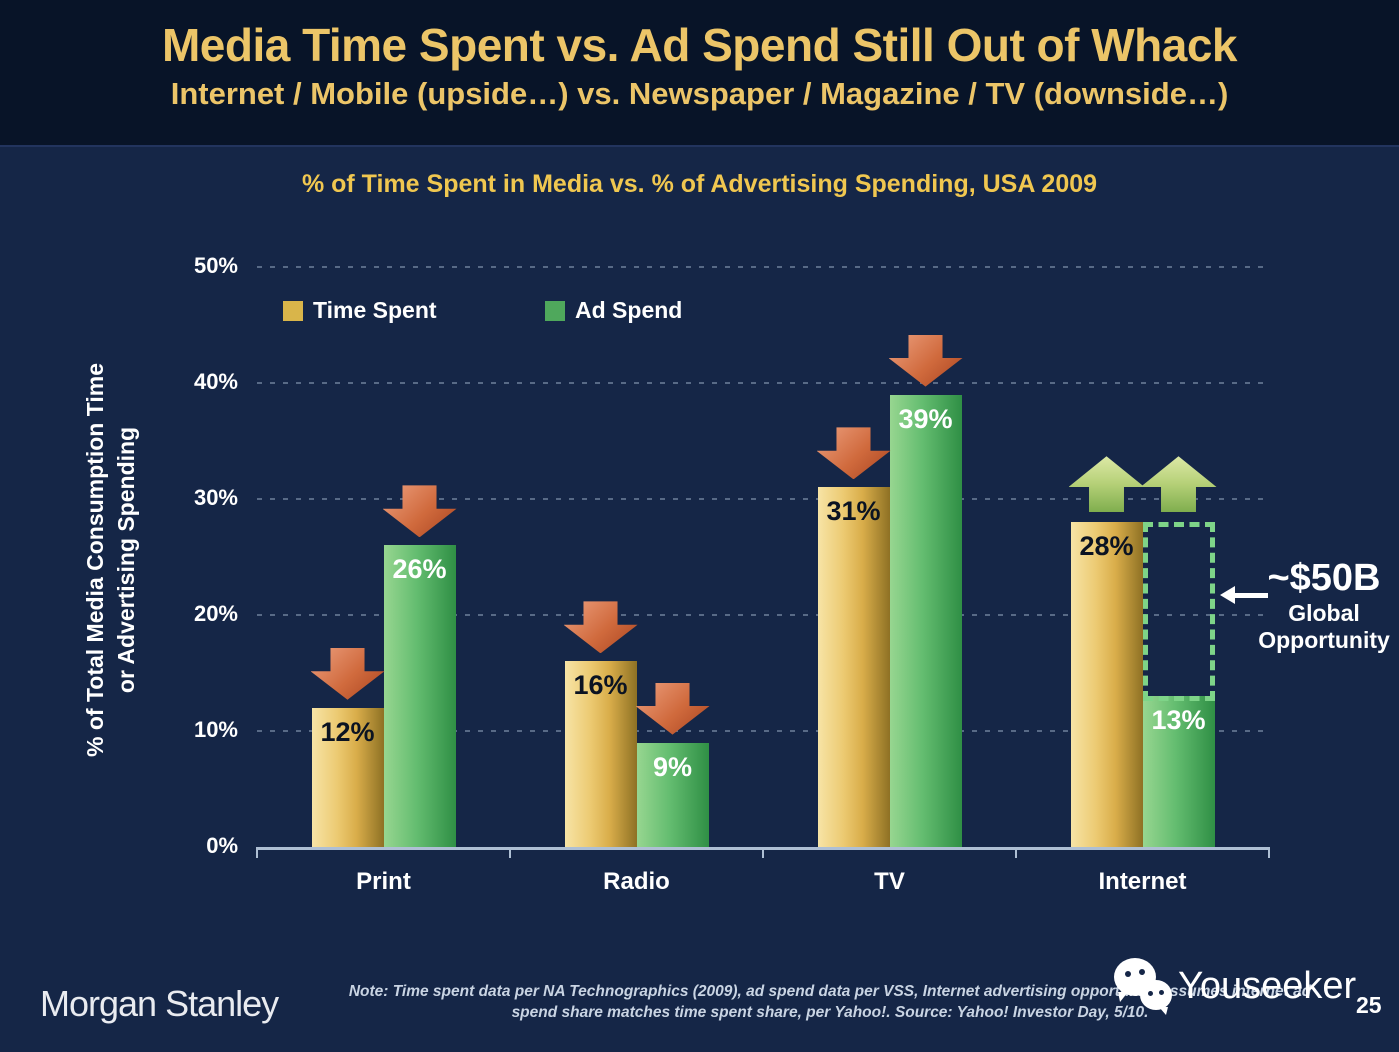 The height and width of the screenshot is (1052, 1399). What do you see at coordinates (1178, 771) in the screenshot?
I see `bar-internet-ad-spend` at bounding box center [1178, 771].